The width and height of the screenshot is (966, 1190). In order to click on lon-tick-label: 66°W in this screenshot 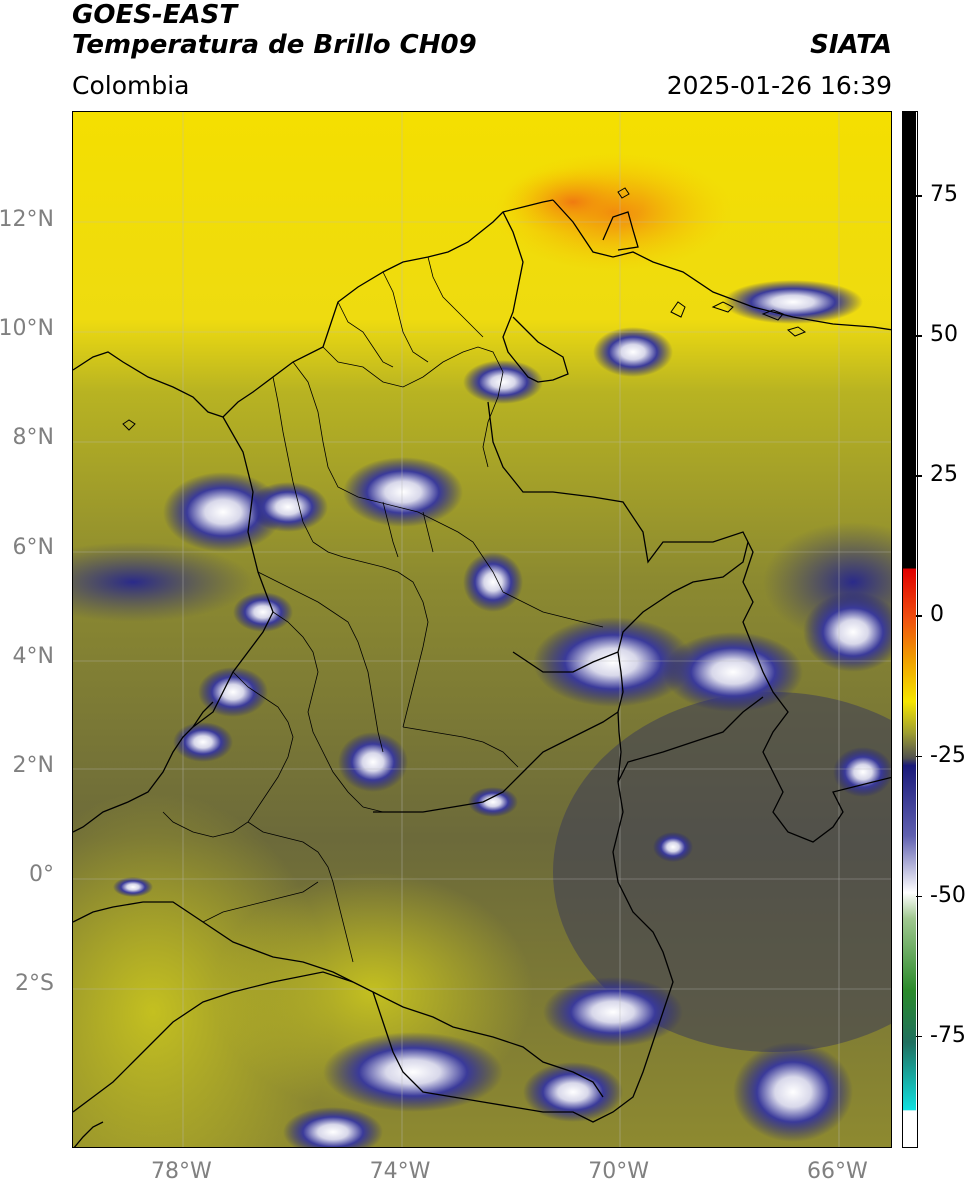, I will do `click(837, 1171)`.